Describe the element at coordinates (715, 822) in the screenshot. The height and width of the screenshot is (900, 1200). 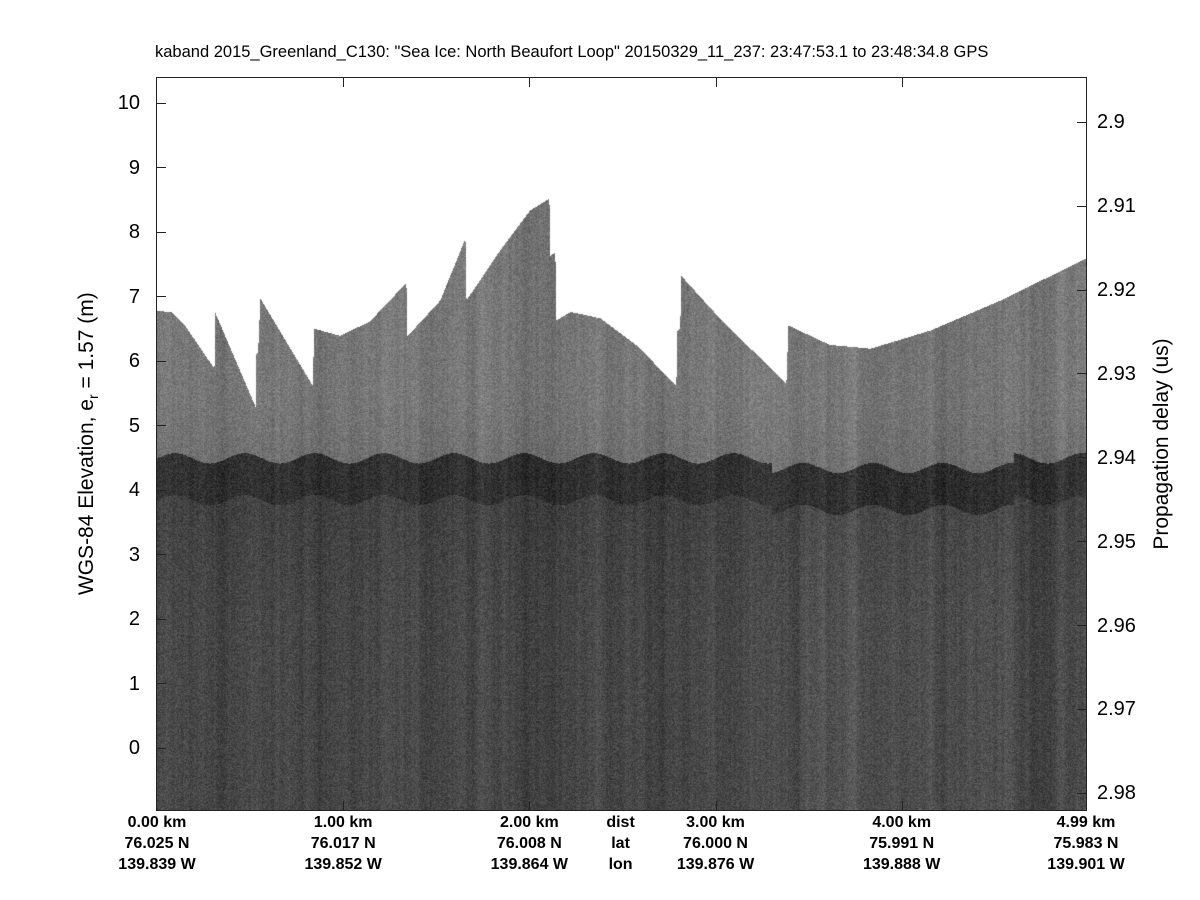
I see `x-label-dist: 3.00 km` at that location.